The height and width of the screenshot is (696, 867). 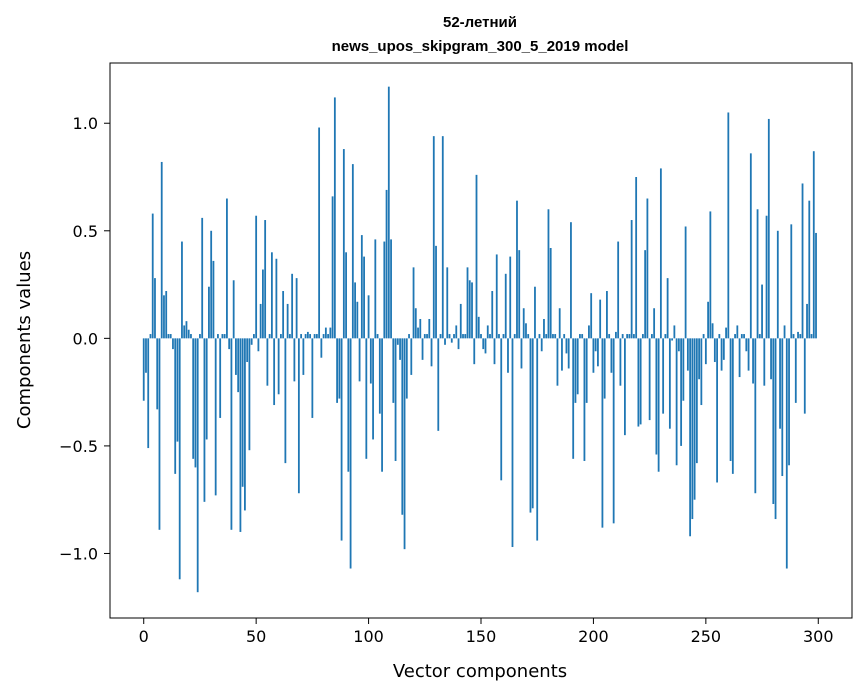 I want to click on x-axis-ticks: 0 50 100 150 200 250 300, so click(x=486, y=632).